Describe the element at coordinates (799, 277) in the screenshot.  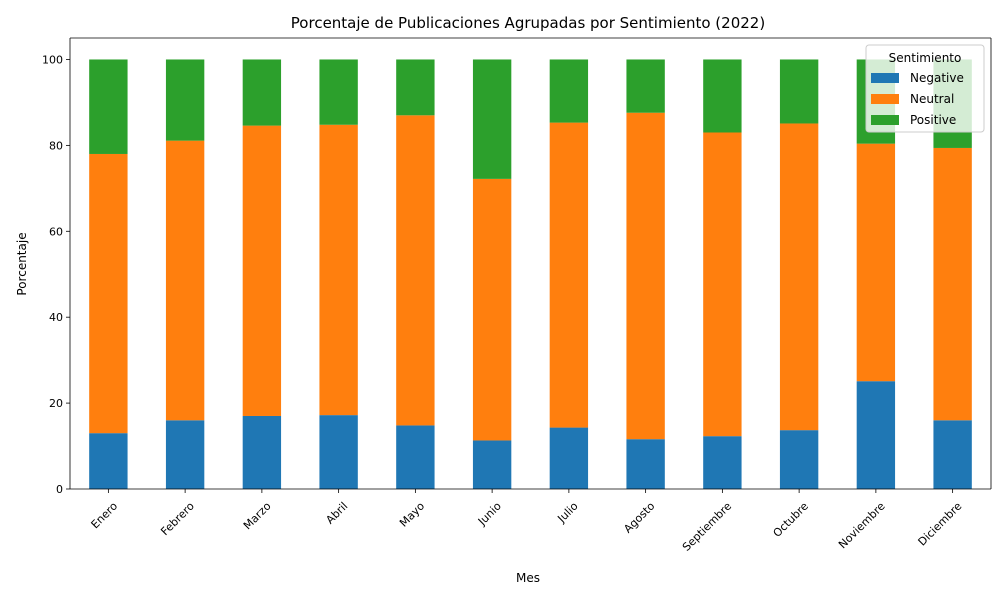
I see `bar-neutral-octubre` at that location.